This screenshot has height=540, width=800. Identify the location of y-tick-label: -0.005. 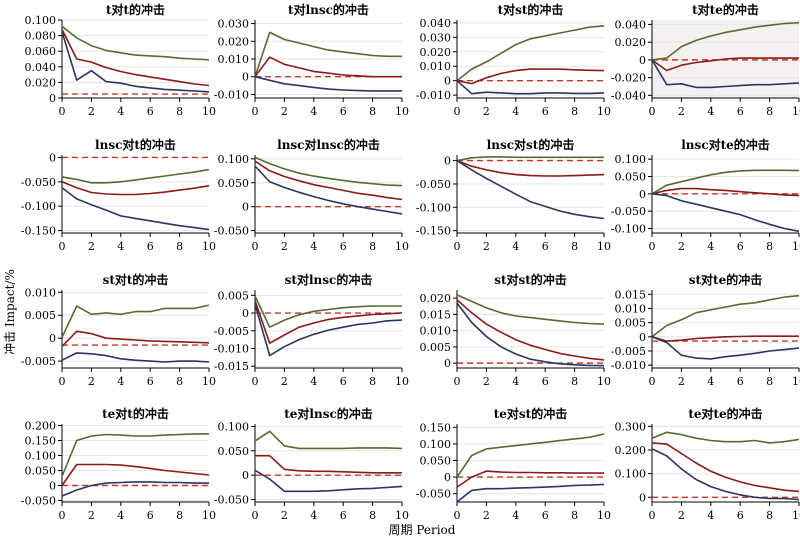
(38, 361).